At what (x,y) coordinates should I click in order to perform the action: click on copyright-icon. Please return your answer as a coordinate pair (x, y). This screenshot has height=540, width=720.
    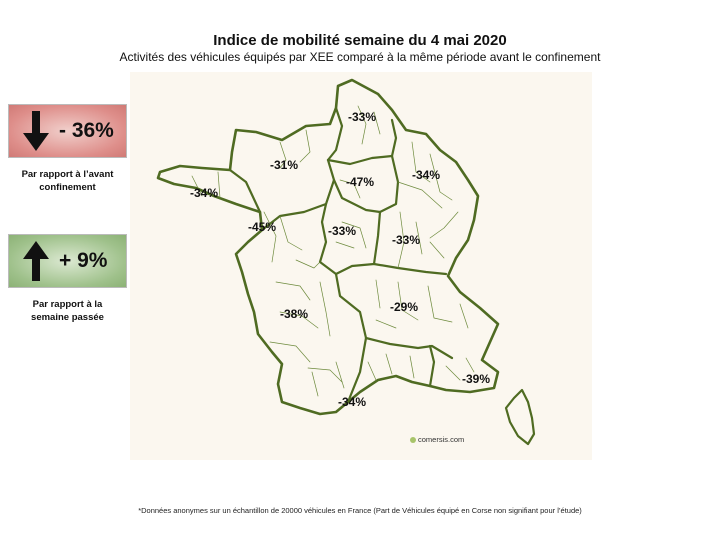
    Looking at the image, I should click on (413, 439).